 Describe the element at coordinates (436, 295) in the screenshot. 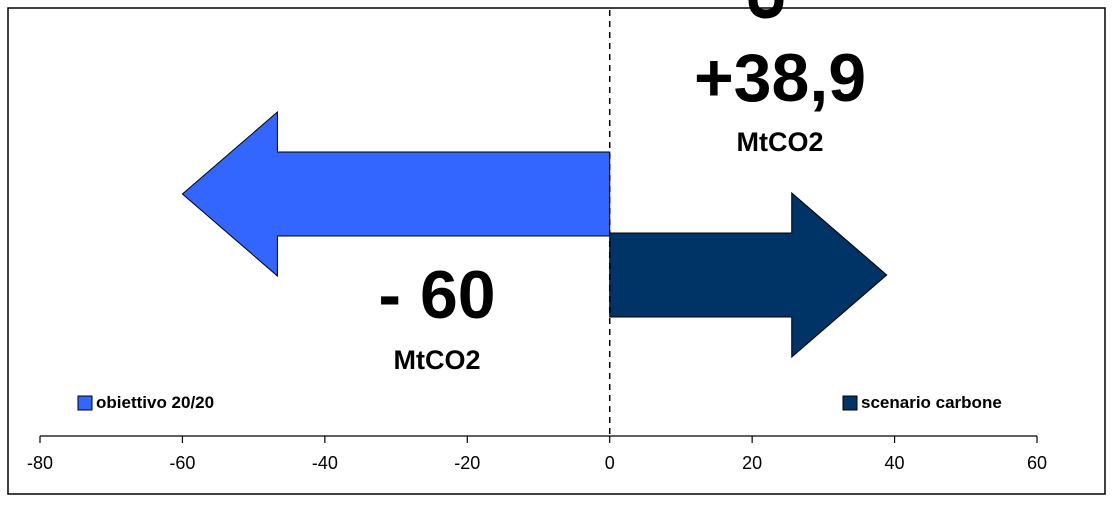

I see `value-label: - 60` at that location.